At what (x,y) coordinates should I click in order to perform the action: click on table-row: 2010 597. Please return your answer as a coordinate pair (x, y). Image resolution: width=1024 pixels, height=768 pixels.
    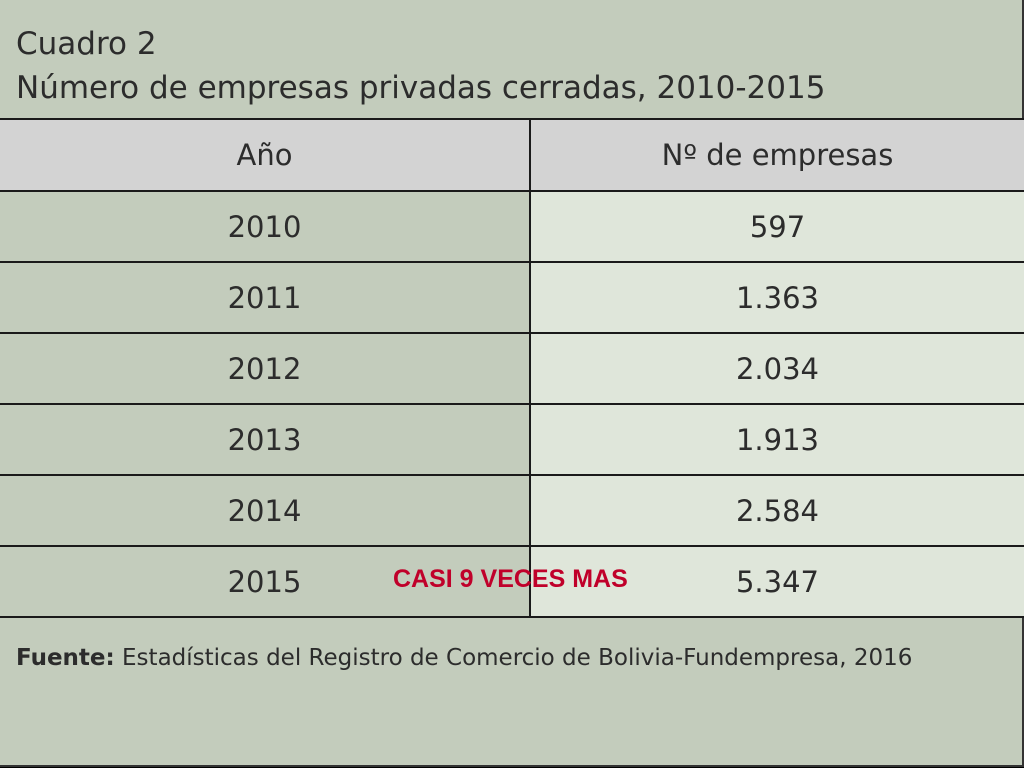
    Looking at the image, I should click on (512, 226).